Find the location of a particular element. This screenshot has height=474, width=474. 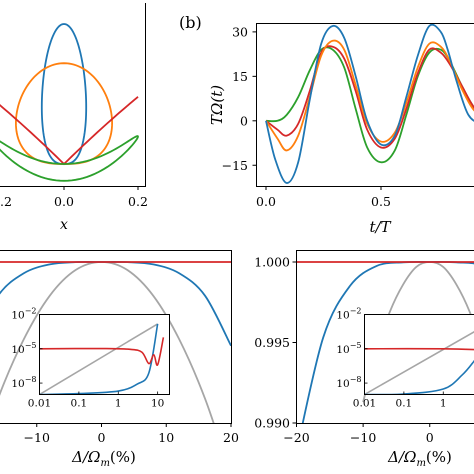

inset-plot-area is located at coordinates (102, 359).